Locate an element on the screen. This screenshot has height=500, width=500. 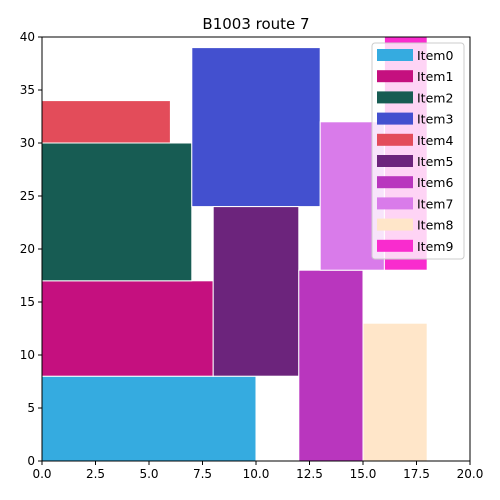
y-tick-label: 25 is located at coordinates (27, 196).